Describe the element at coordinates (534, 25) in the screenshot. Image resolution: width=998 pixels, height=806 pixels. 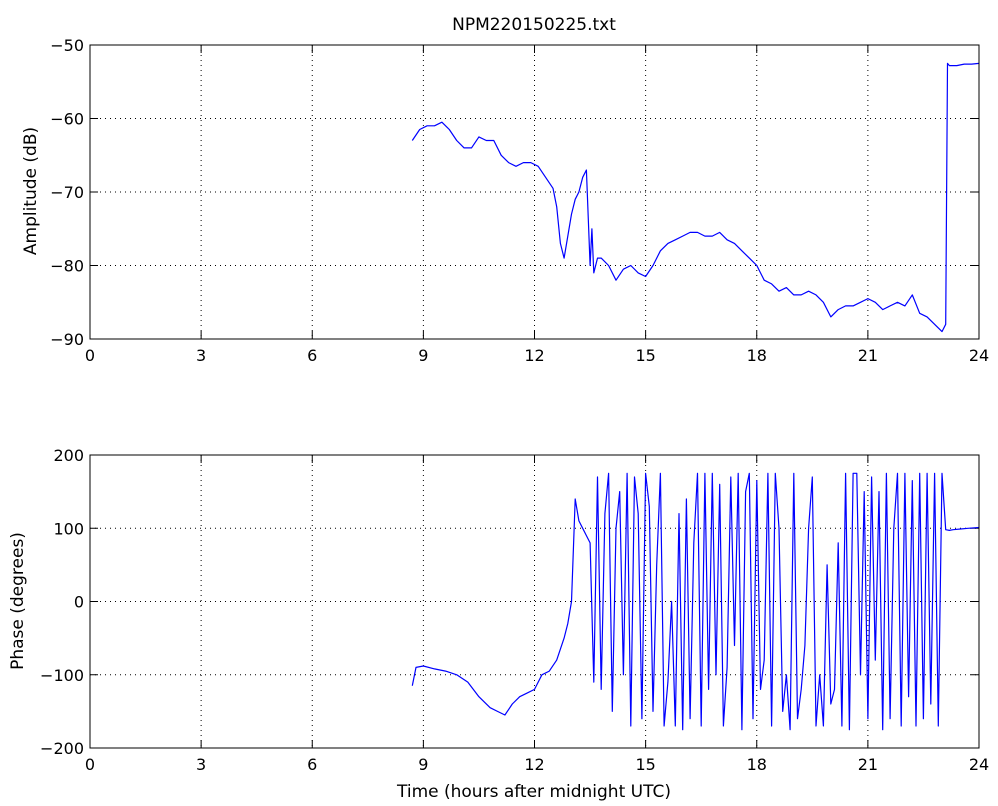
I see `chart-title: NPM220150225.txt` at that location.